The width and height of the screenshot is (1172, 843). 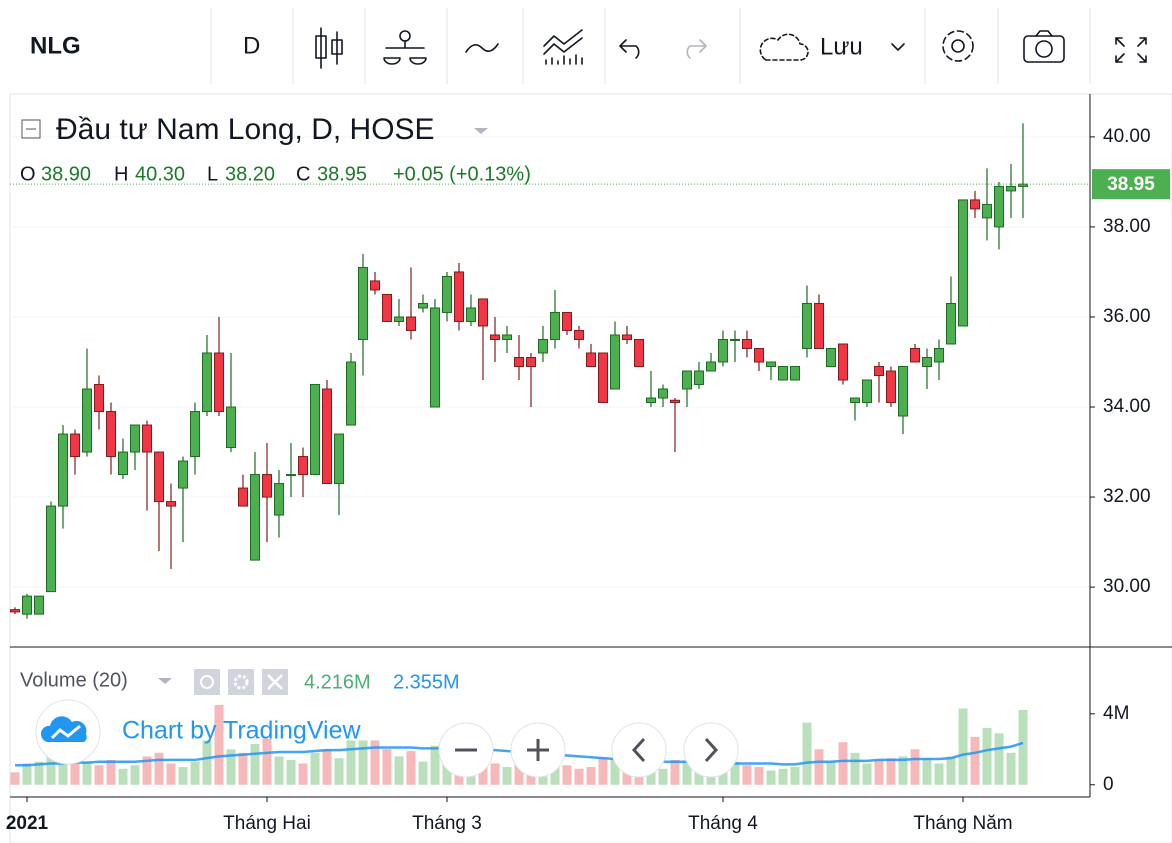 What do you see at coordinates (563, 47) in the screenshot?
I see `compare-icon` at bounding box center [563, 47].